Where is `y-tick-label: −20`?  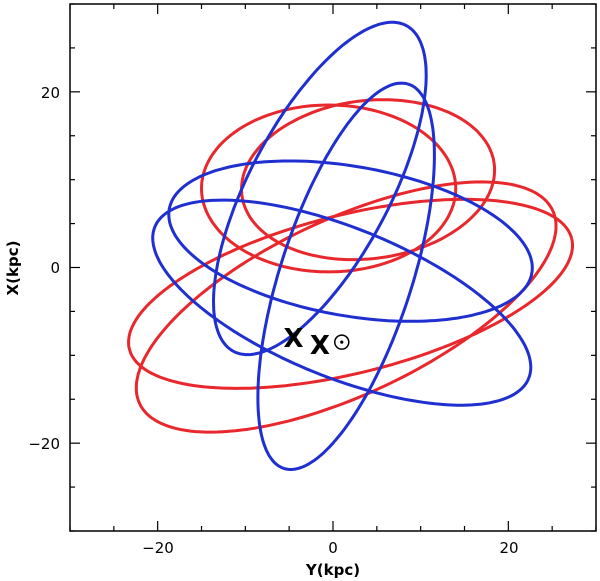
y-tick-label: −20 is located at coordinates (44, 444).